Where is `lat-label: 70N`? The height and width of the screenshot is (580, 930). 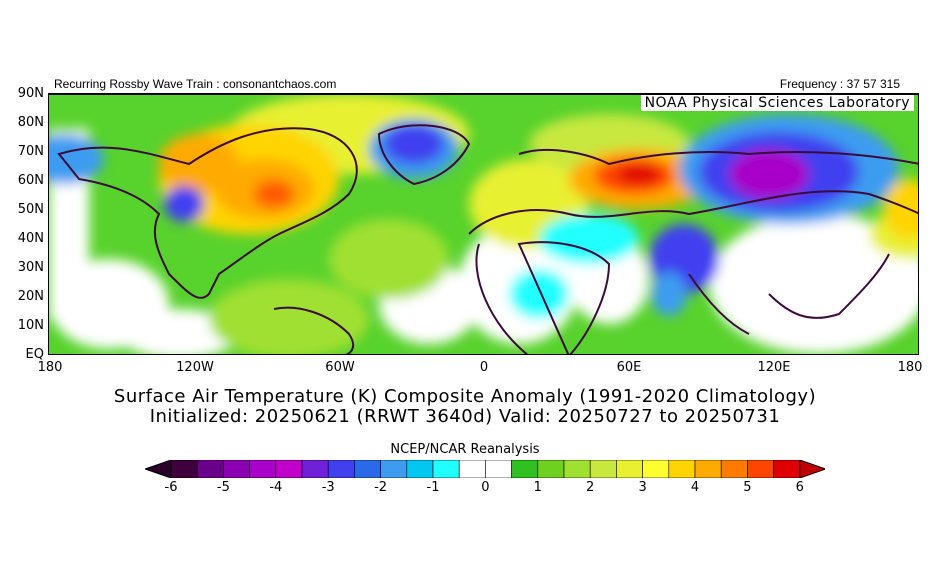
lat-label: 70N is located at coordinates (30, 151).